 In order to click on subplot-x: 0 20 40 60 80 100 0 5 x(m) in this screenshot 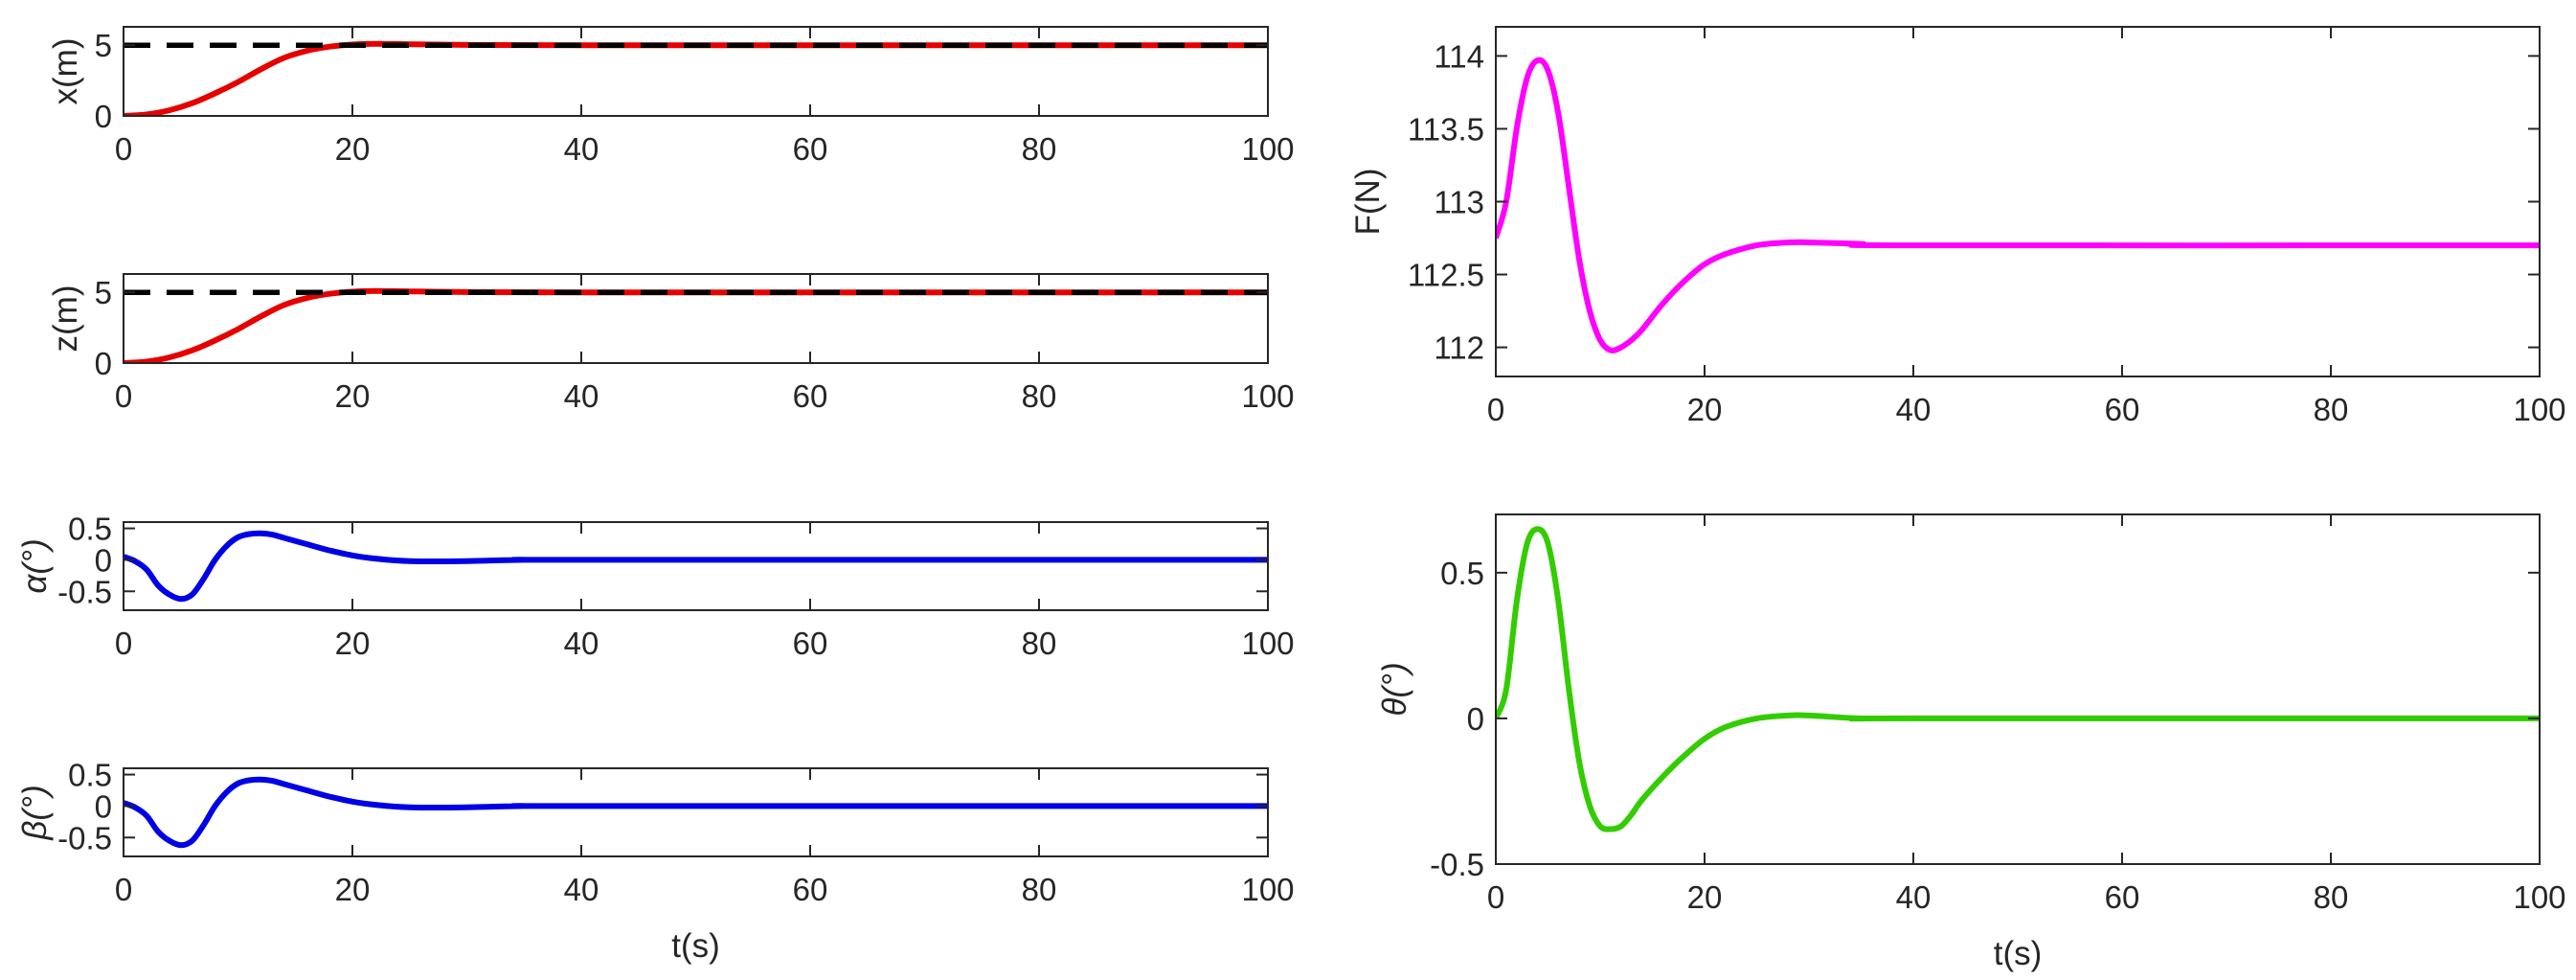, I will do `click(671, 96)`.